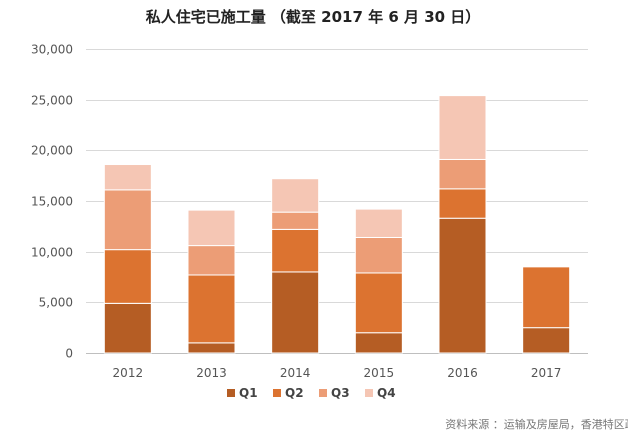 The width and height of the screenshot is (628, 442). I want to click on bar-segment-q3-2016, so click(462, 174).